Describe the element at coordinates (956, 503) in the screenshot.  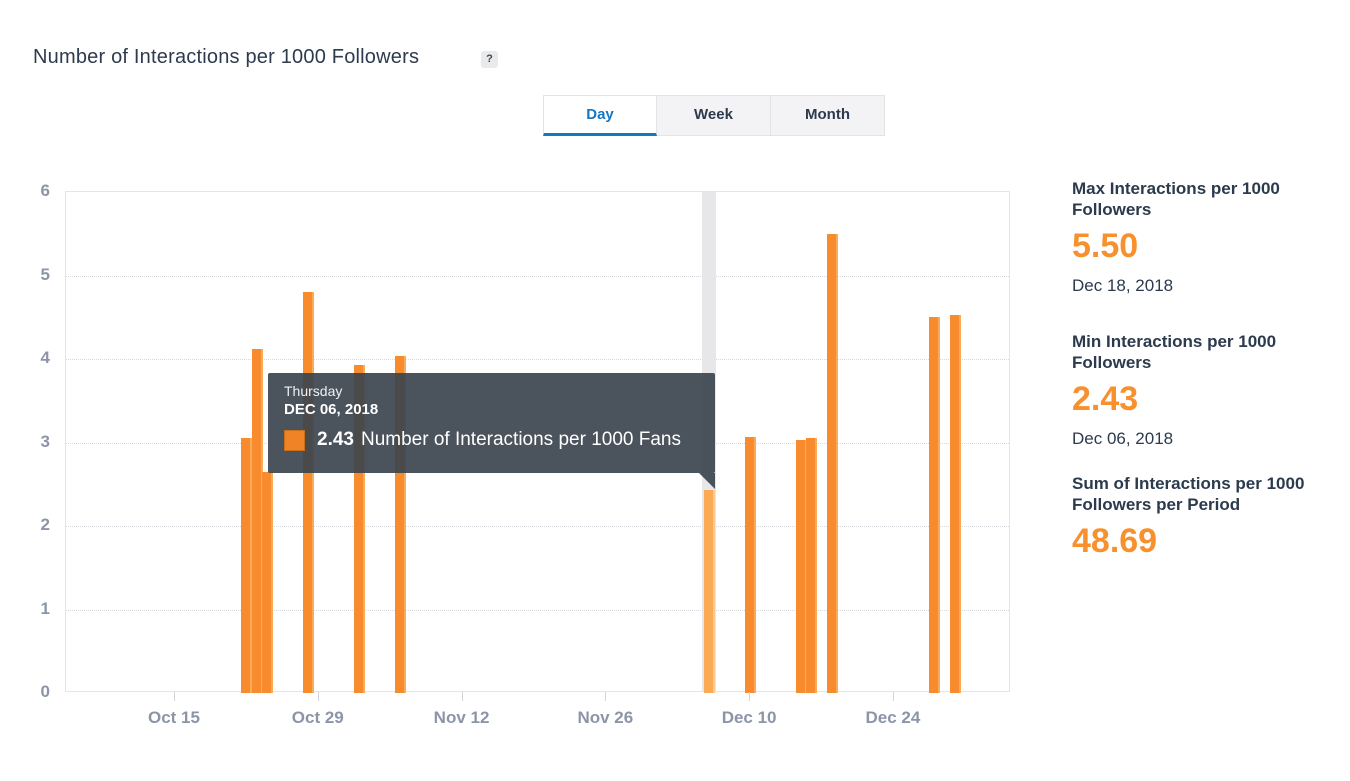
I see `bar-dec-30-2018` at that location.